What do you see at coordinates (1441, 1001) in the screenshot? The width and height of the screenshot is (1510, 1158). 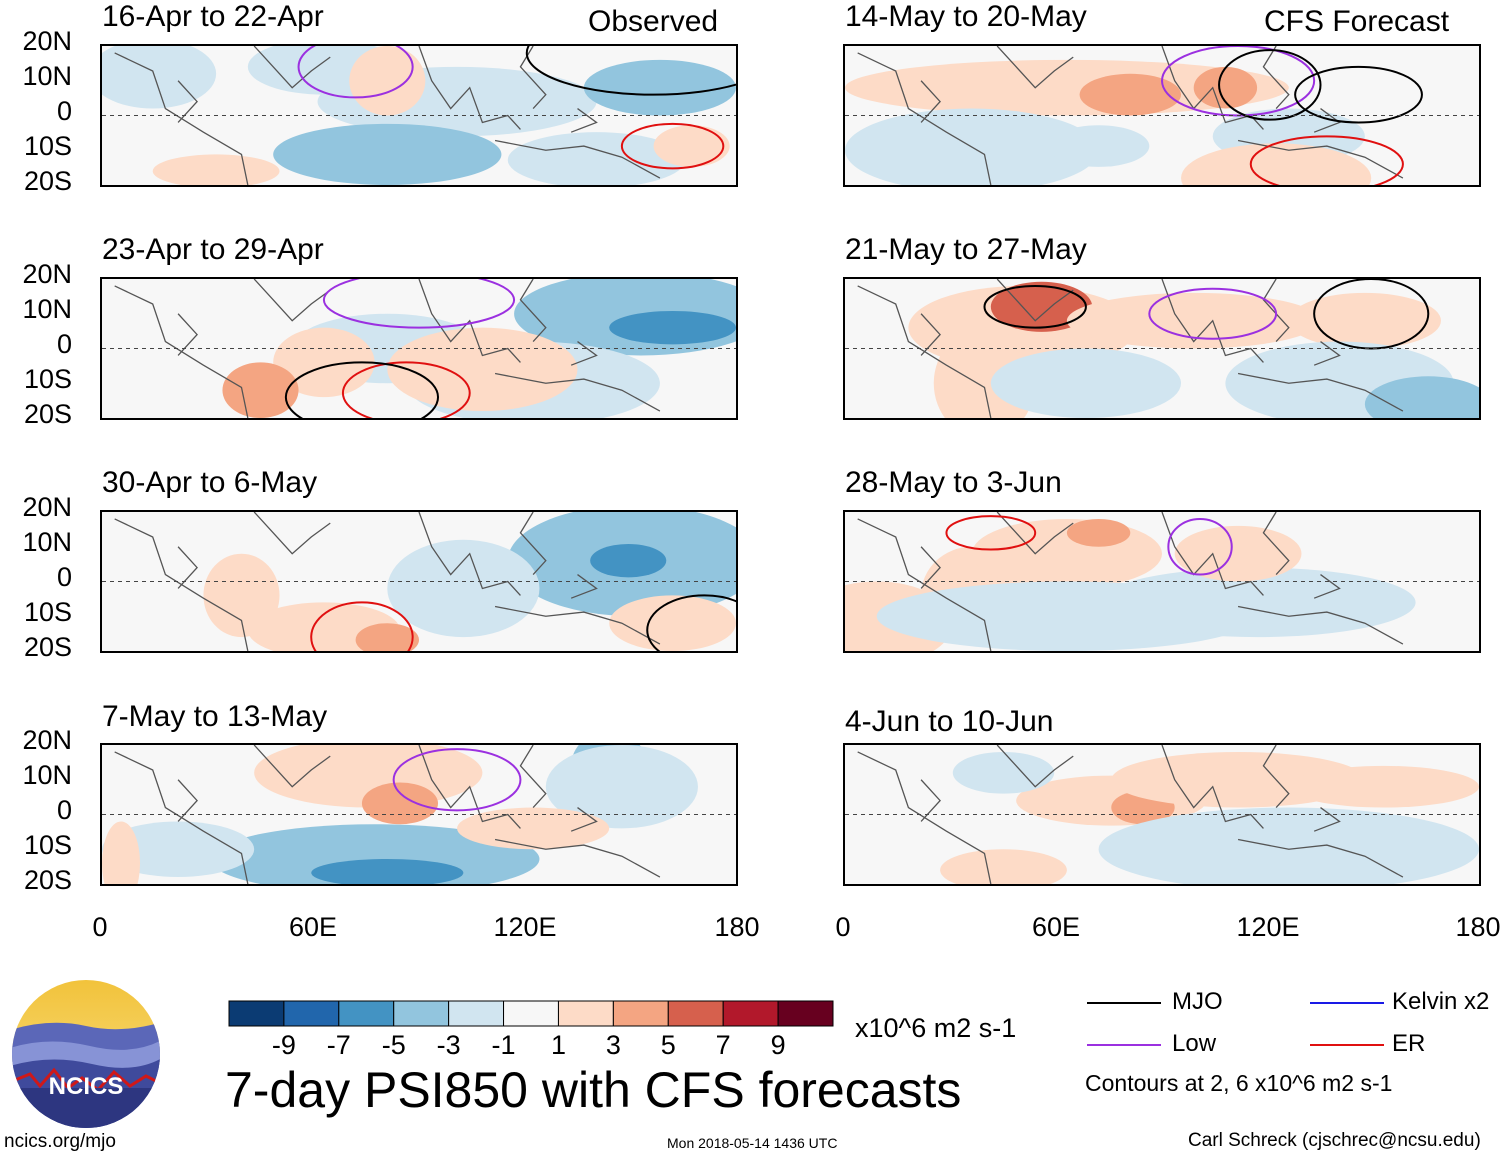 I see `legend-kelvin: Kelvin x2` at bounding box center [1441, 1001].